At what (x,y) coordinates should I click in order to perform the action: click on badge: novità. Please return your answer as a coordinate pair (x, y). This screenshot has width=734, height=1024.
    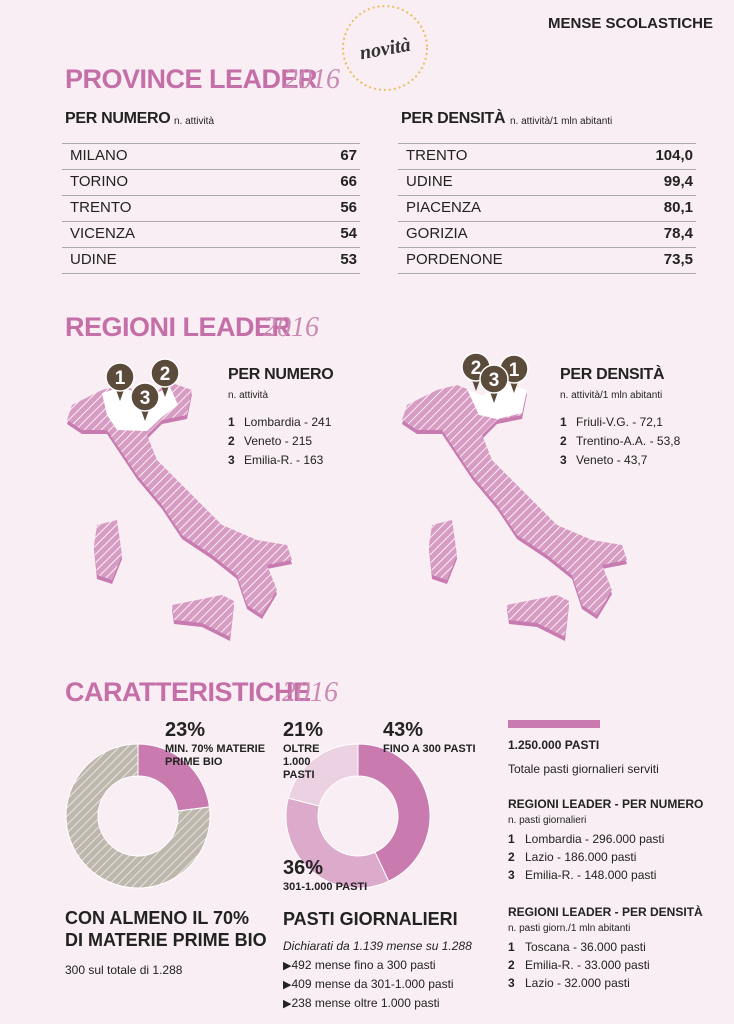
    Looking at the image, I should click on (385, 49).